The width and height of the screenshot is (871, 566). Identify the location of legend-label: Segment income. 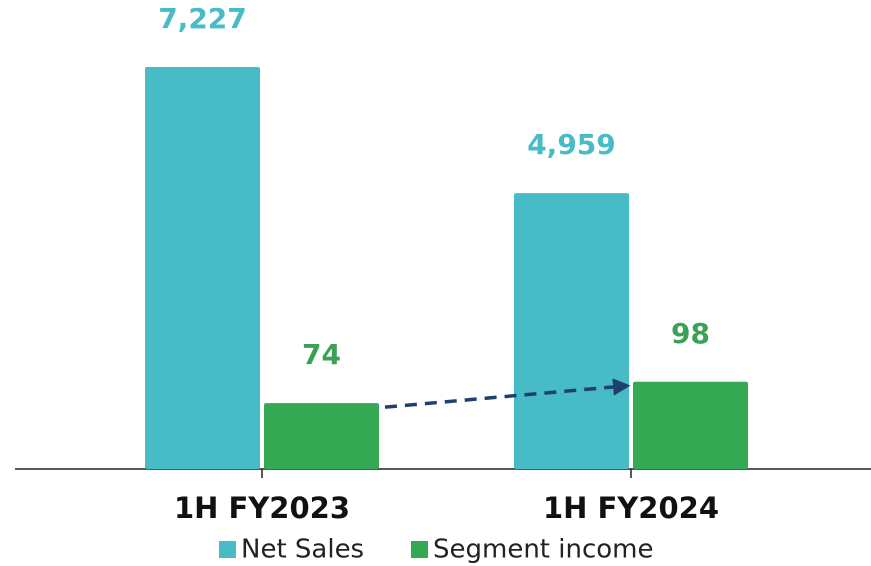
(543, 550).